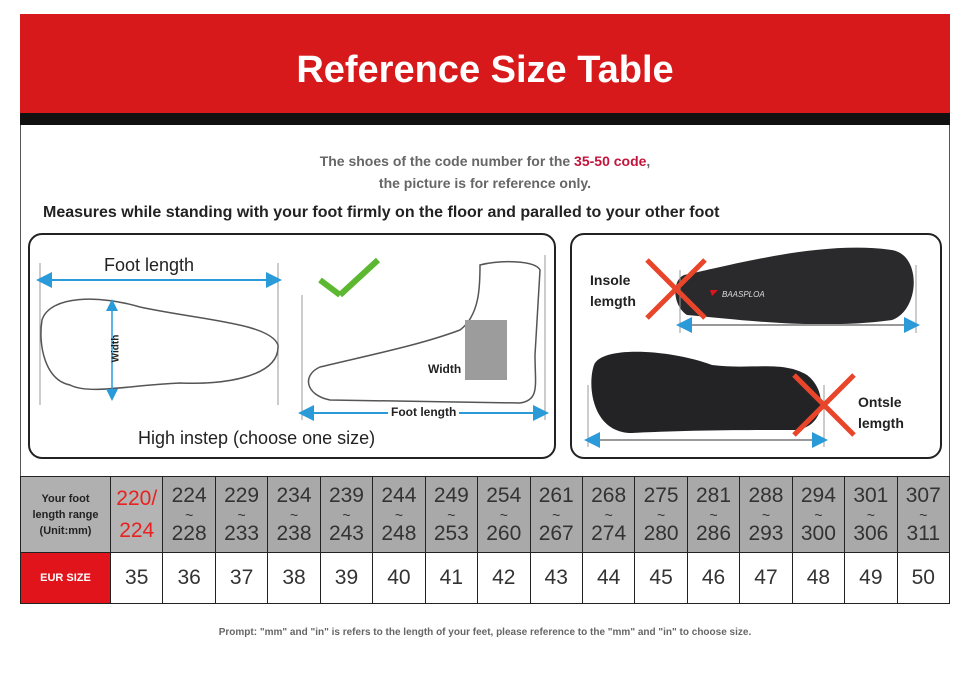 The image size is (970, 699). I want to click on range-top: 268, so click(609, 495).